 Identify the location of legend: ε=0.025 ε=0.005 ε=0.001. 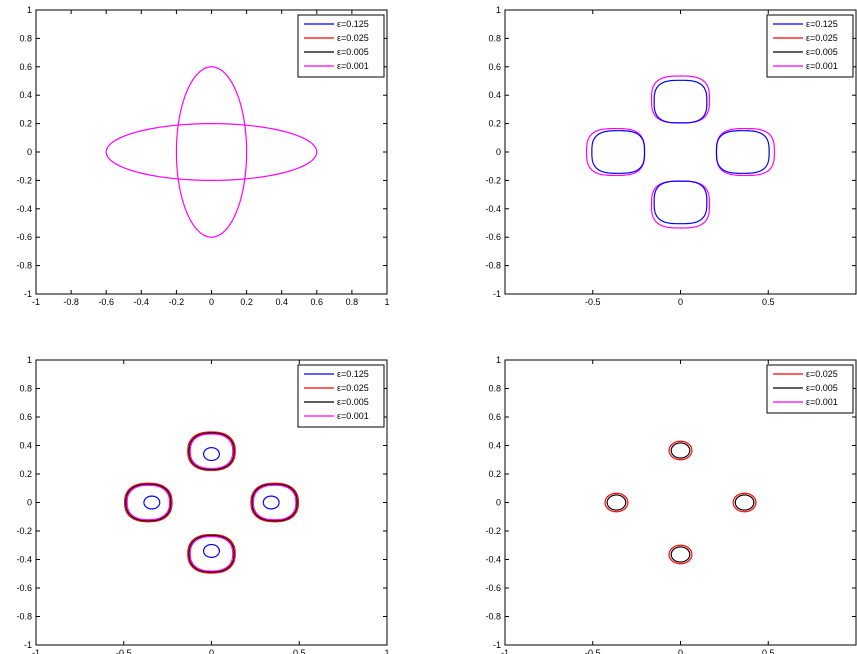
(810, 389).